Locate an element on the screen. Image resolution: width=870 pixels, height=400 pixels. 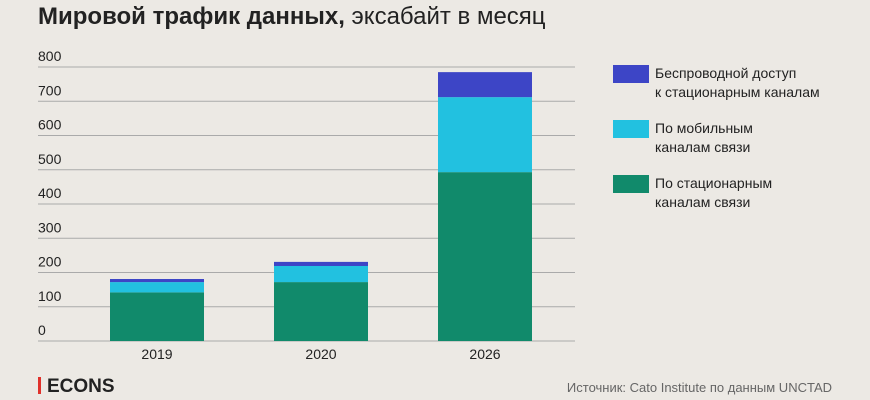
logo-bar is located at coordinates (39, 385).